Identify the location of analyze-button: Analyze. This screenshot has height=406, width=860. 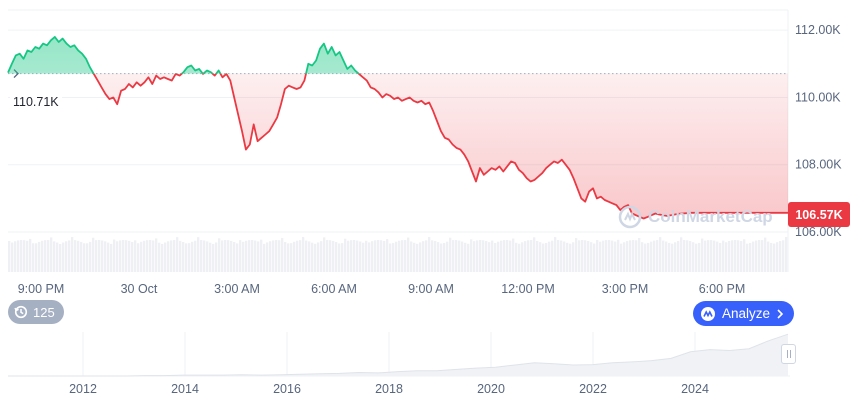
(744, 313).